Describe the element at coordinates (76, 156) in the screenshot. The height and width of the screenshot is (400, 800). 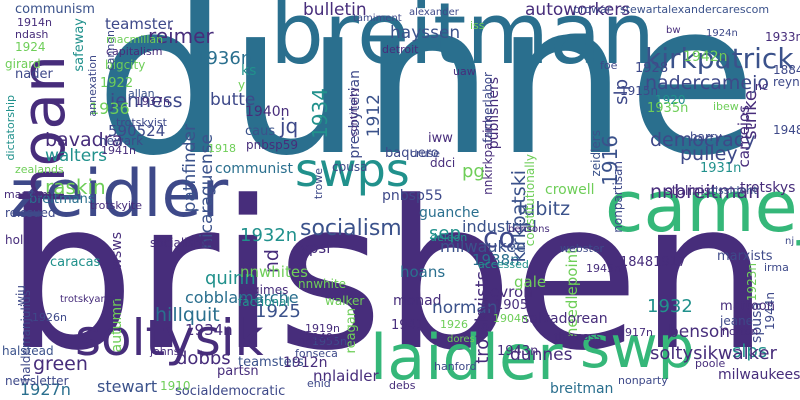
I see `cloud-word: walters` at that location.